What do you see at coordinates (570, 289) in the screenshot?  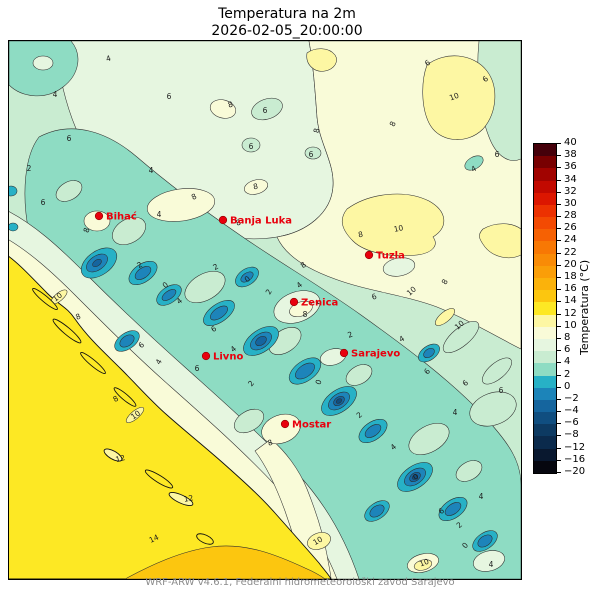 I see `colorbar-tick-label: 16` at bounding box center [570, 289].